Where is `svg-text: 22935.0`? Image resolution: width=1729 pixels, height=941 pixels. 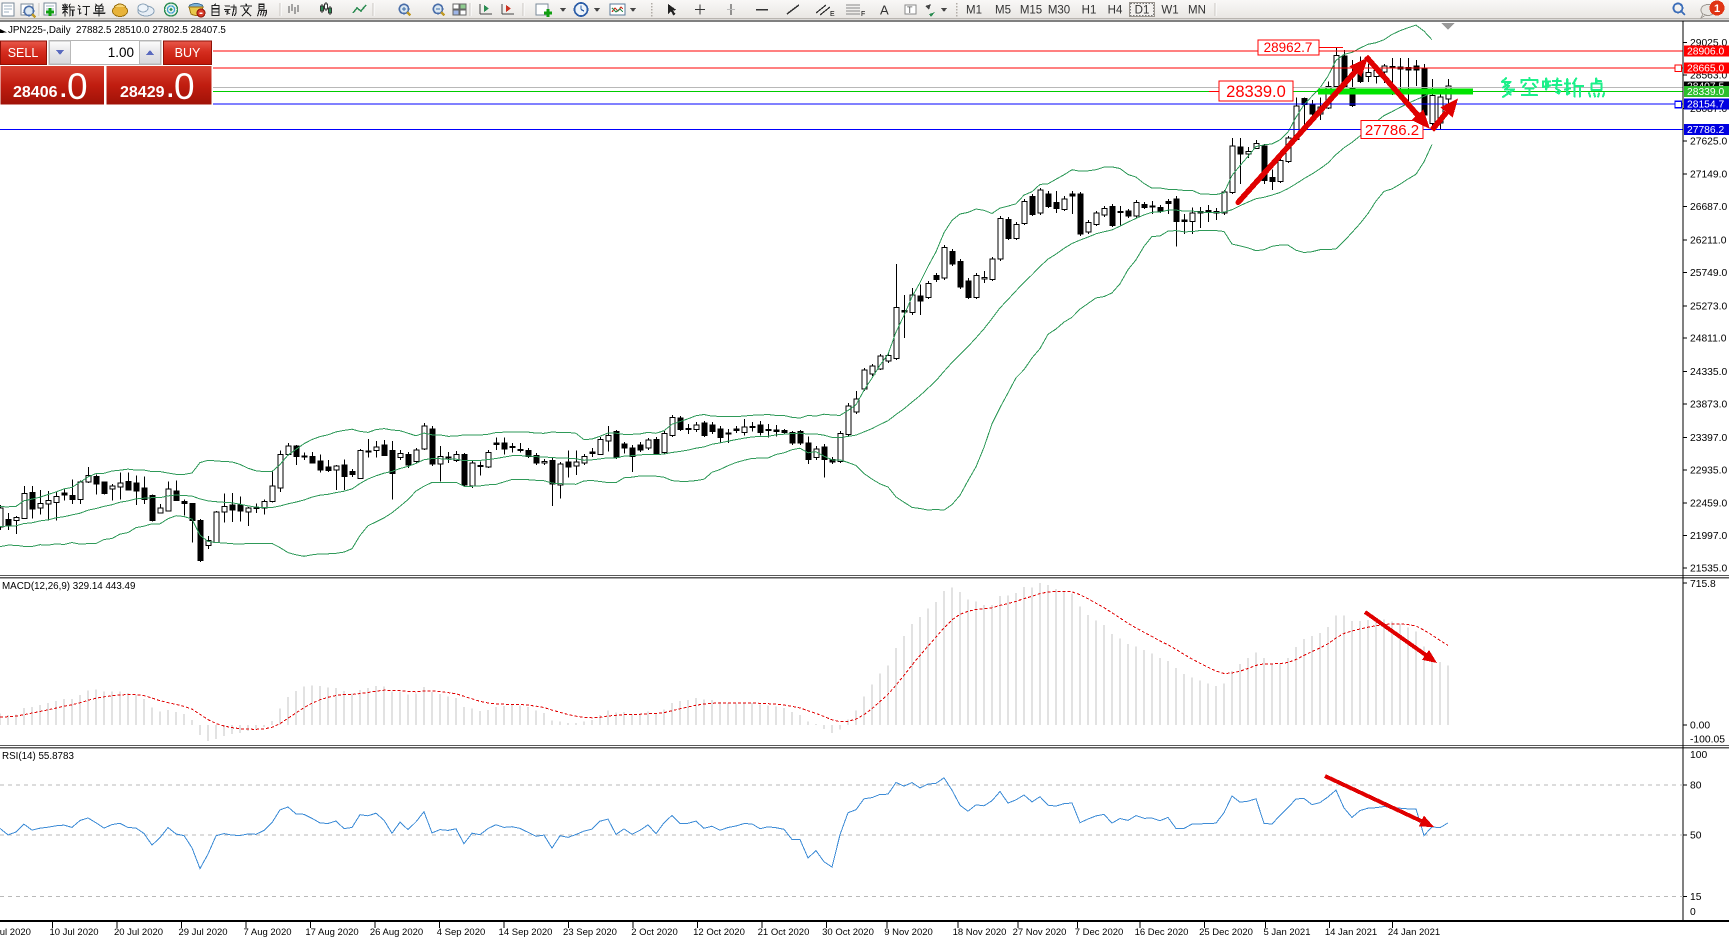 svg-text: 22935.0 is located at coordinates (1708, 470).